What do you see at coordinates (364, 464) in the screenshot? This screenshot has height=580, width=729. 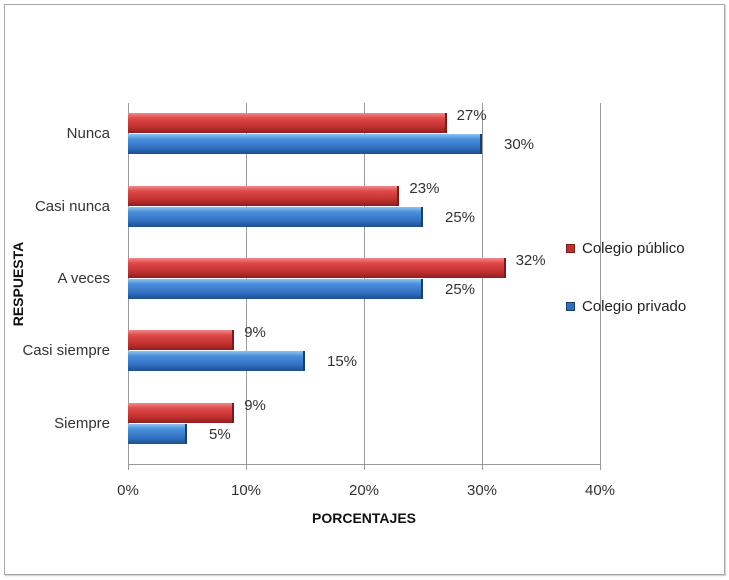 I see `x-axis-line` at bounding box center [364, 464].